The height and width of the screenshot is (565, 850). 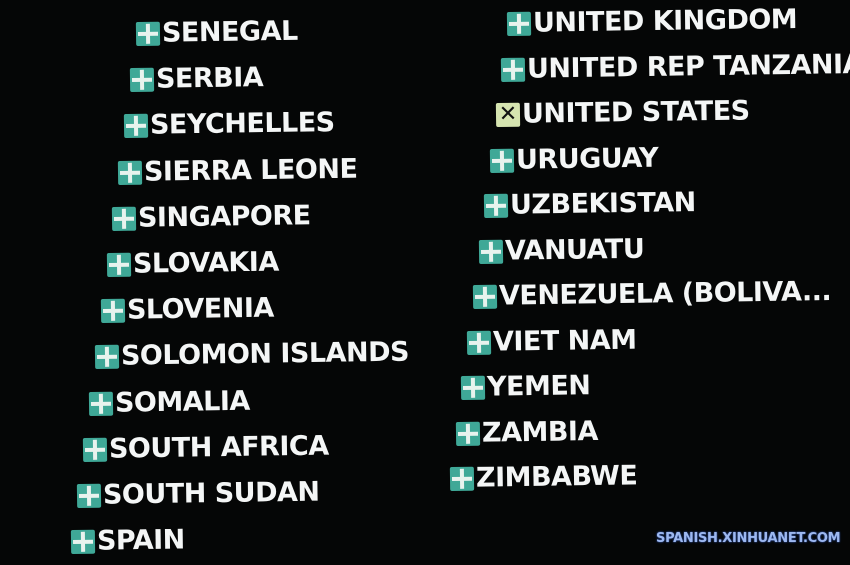 I want to click on vote-row: SLOVENIA, so click(x=187, y=309).